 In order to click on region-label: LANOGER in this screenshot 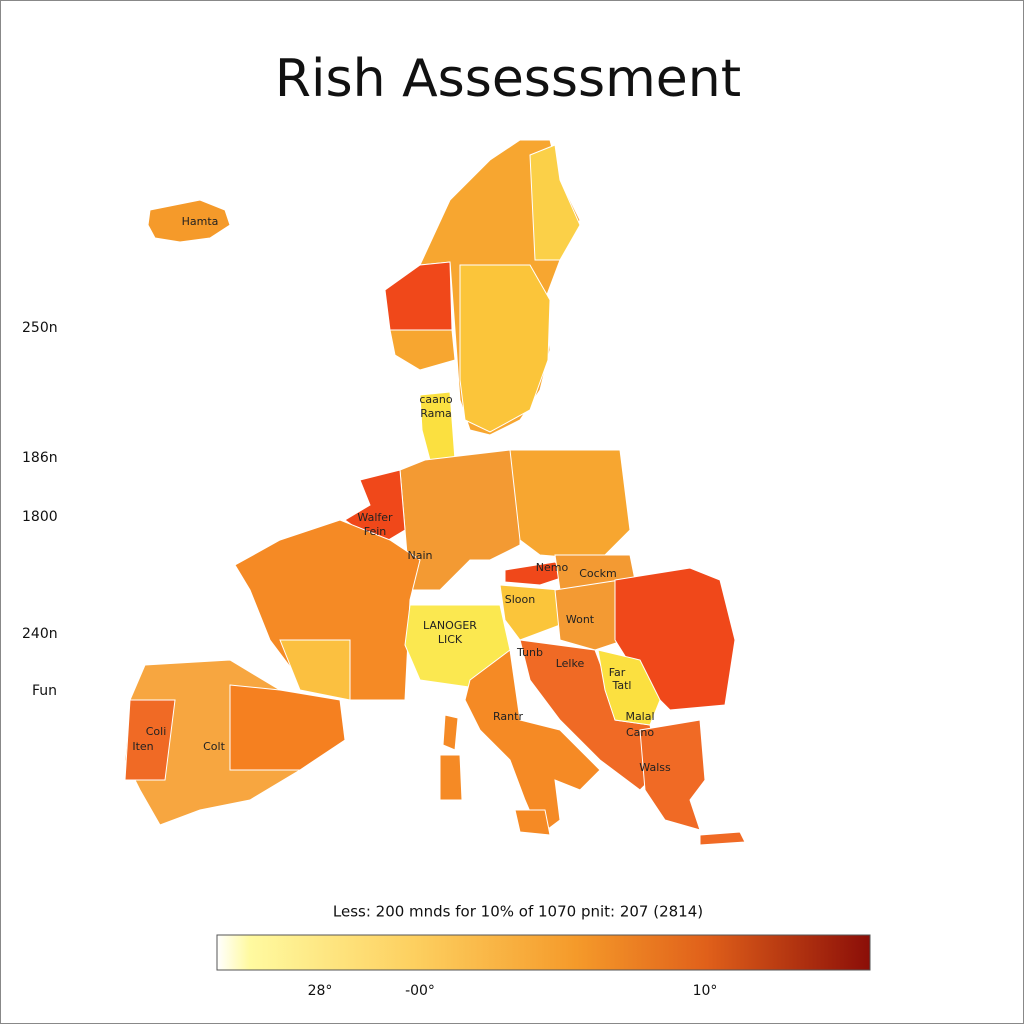, I will do `click(450, 625)`.